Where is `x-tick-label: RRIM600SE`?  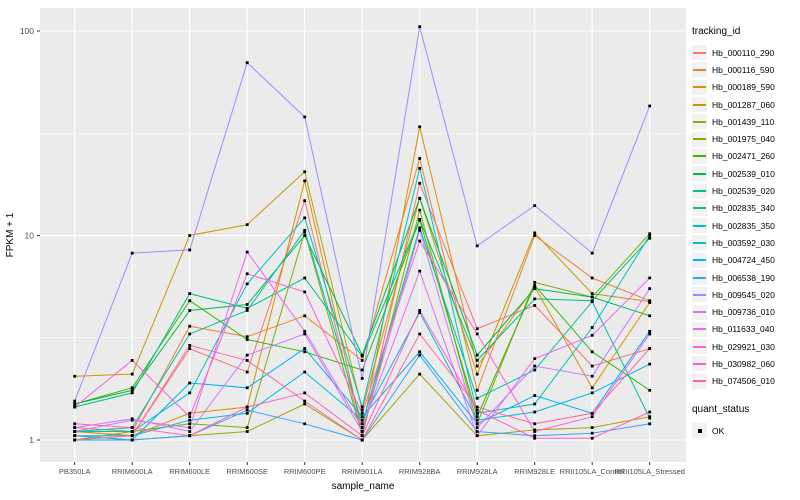 x-tick-label: RRIM600SE is located at coordinates (247, 471).